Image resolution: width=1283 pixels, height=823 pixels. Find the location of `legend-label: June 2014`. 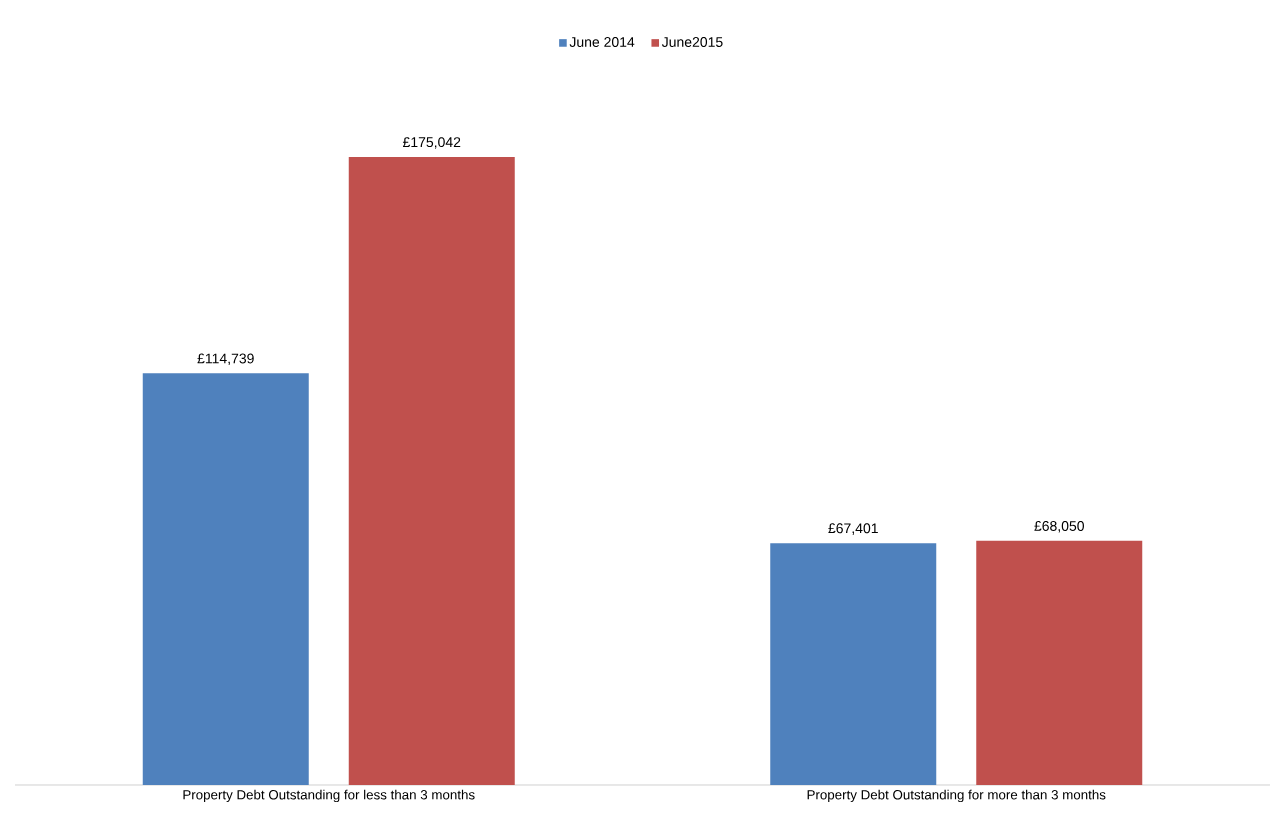

legend-label: June 2014 is located at coordinates (602, 42).